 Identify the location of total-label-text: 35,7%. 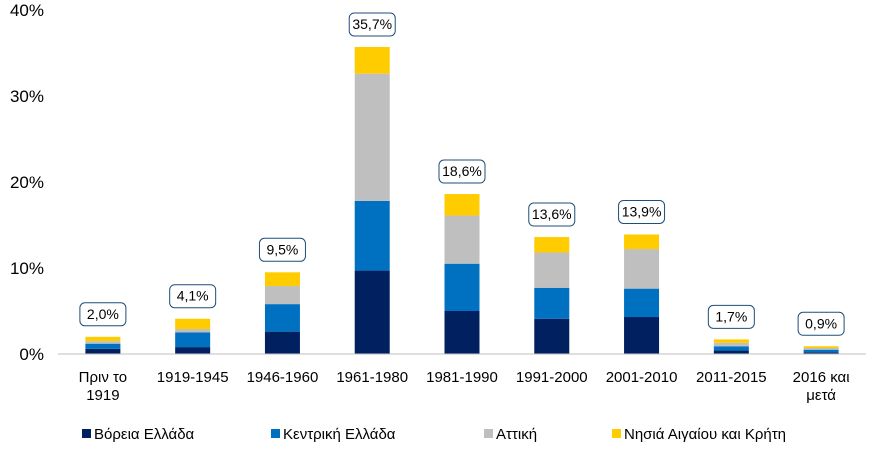
(372, 24).